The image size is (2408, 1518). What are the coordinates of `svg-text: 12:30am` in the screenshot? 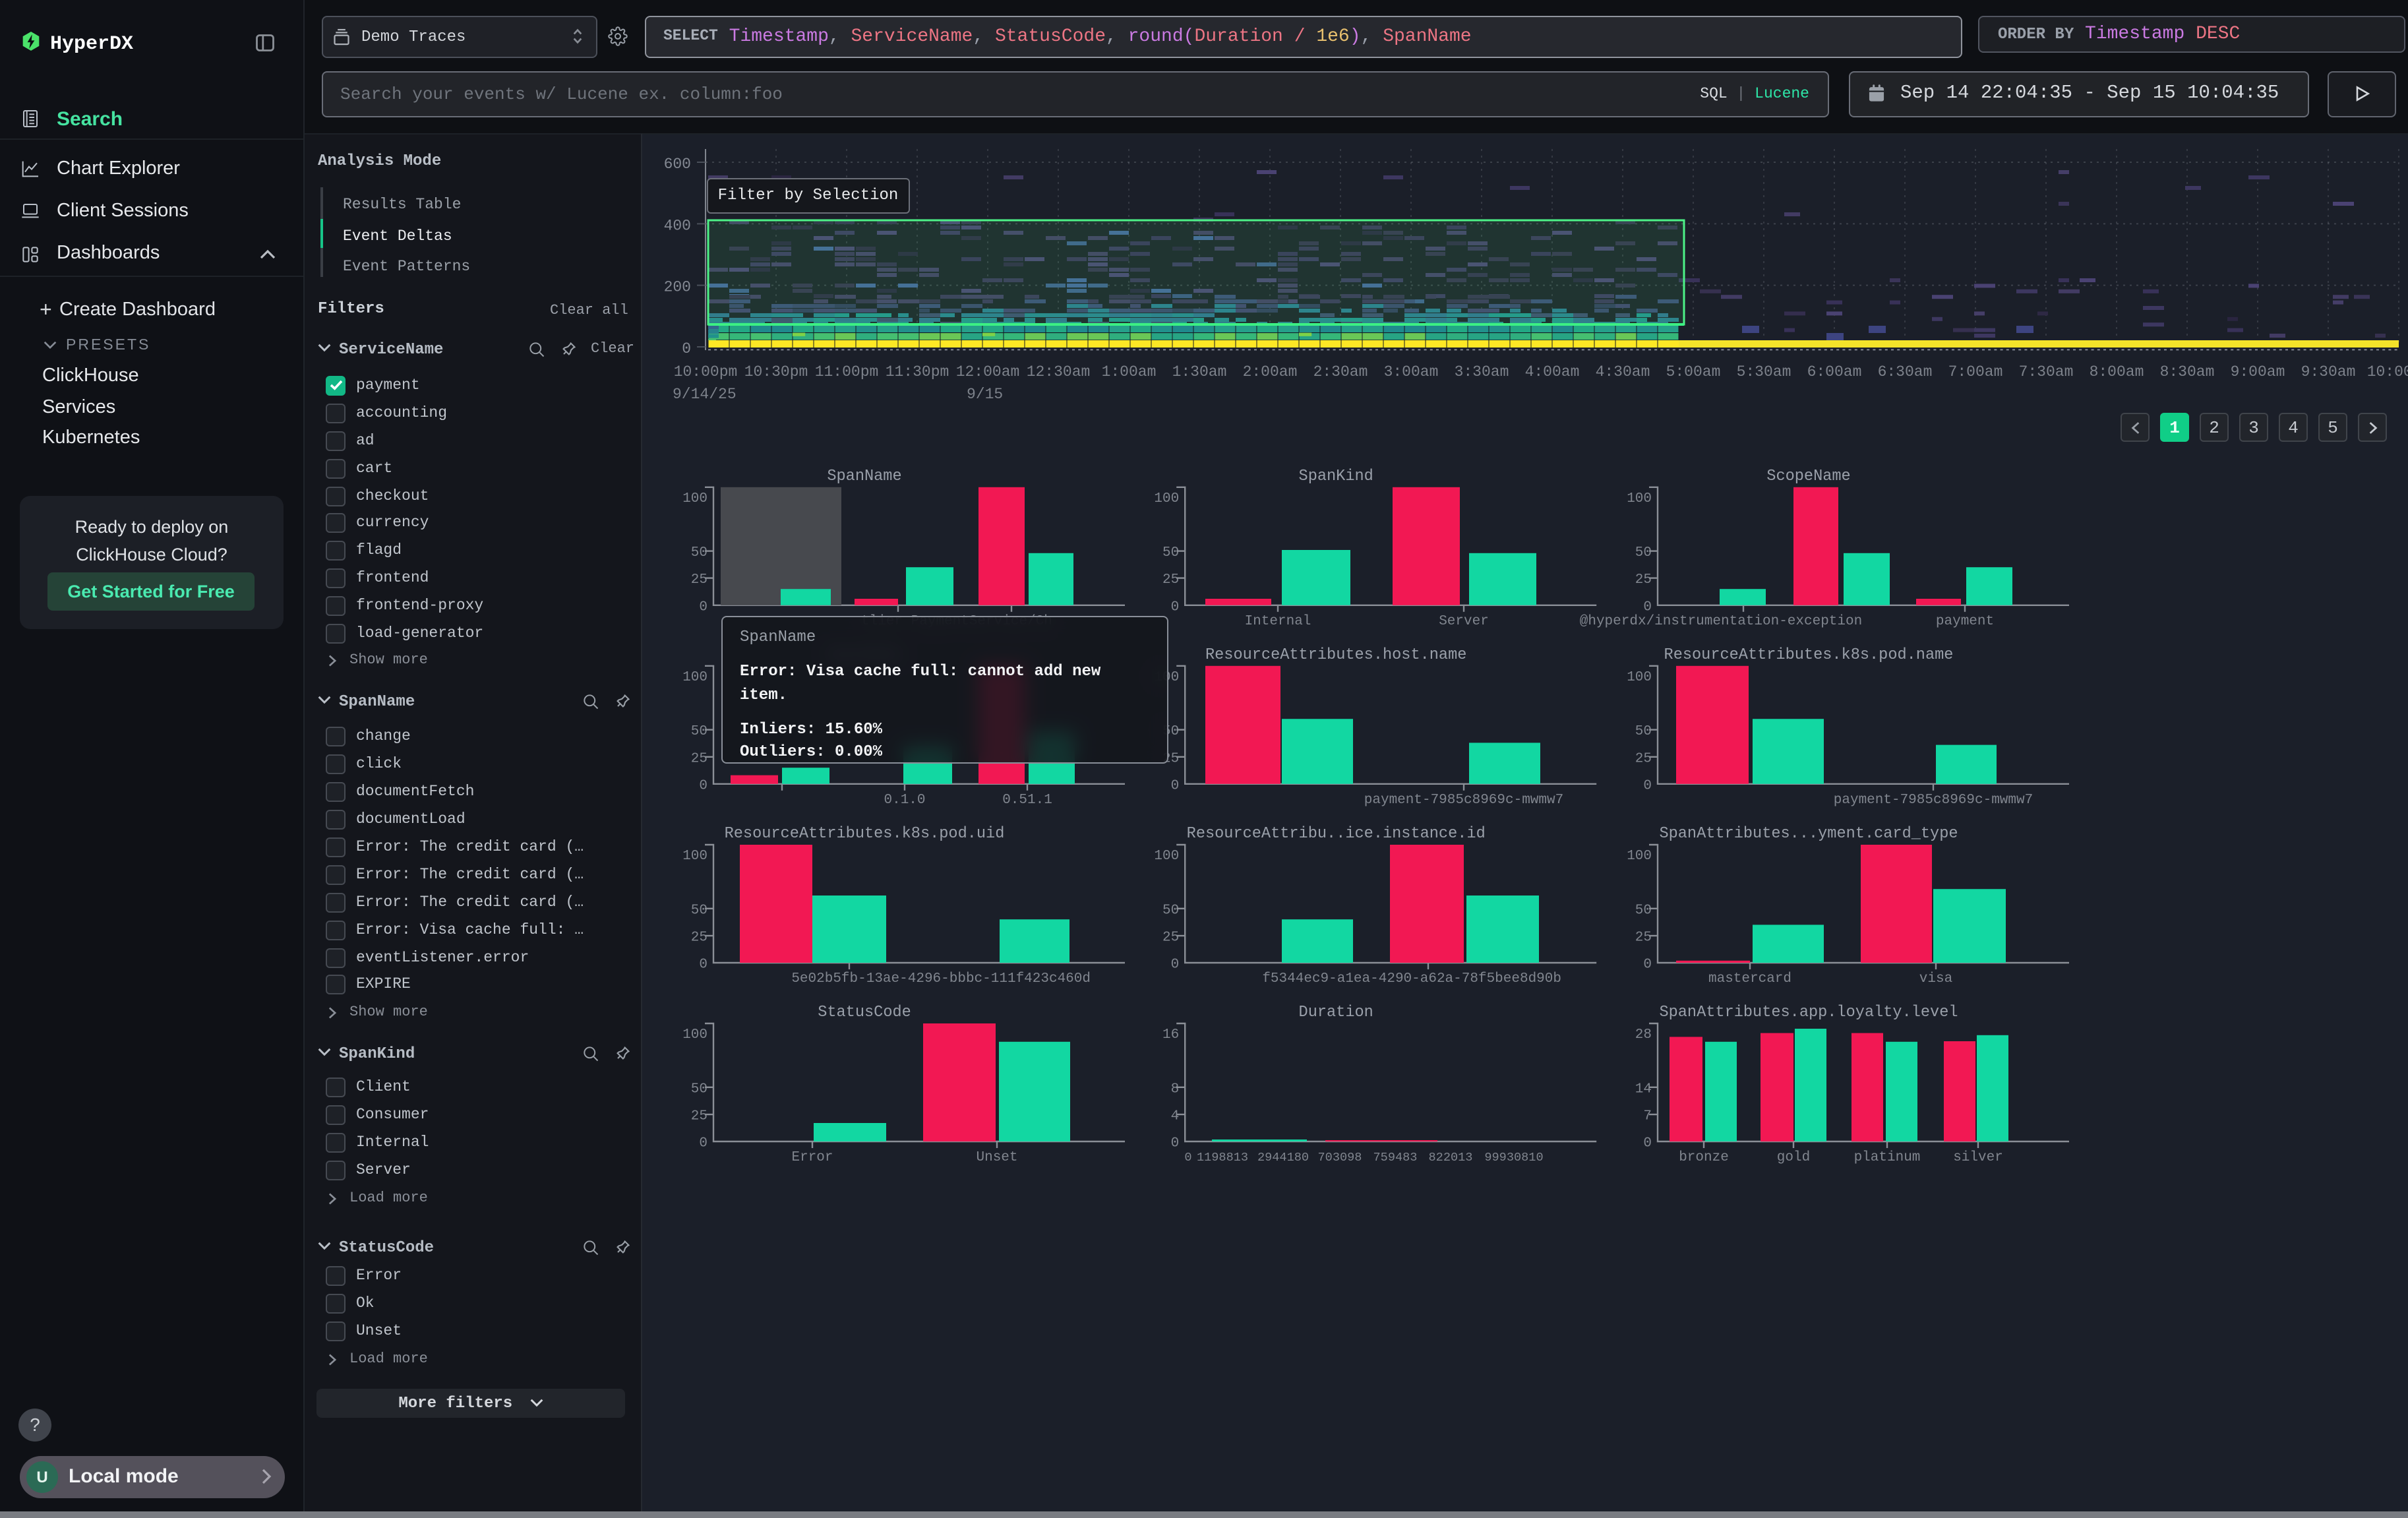 It's located at (1059, 371).